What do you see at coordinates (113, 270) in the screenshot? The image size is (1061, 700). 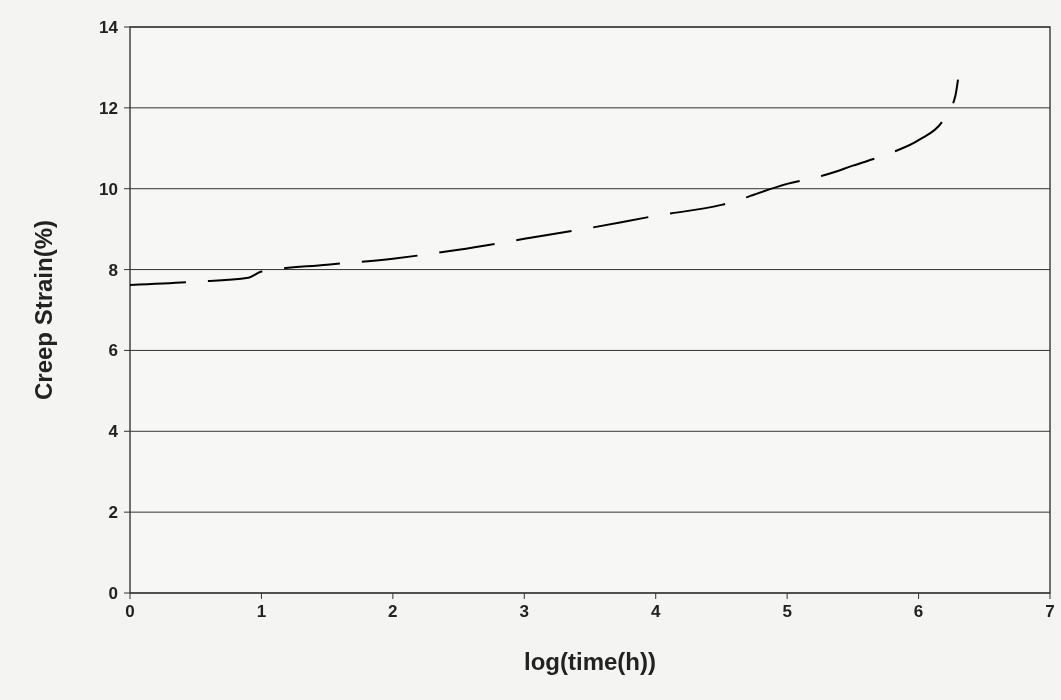 I see `y-tick-label: 8` at bounding box center [113, 270].